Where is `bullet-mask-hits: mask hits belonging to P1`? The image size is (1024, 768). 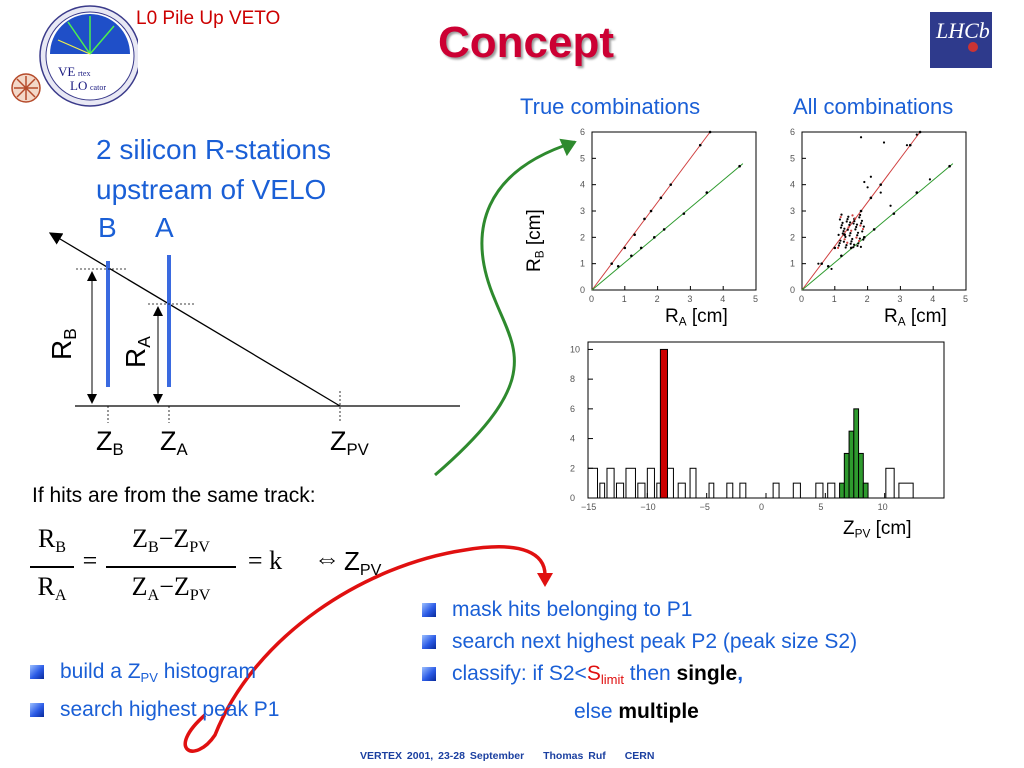
bullet-mask-hits: mask hits belonging to P1 is located at coordinates (720, 610).